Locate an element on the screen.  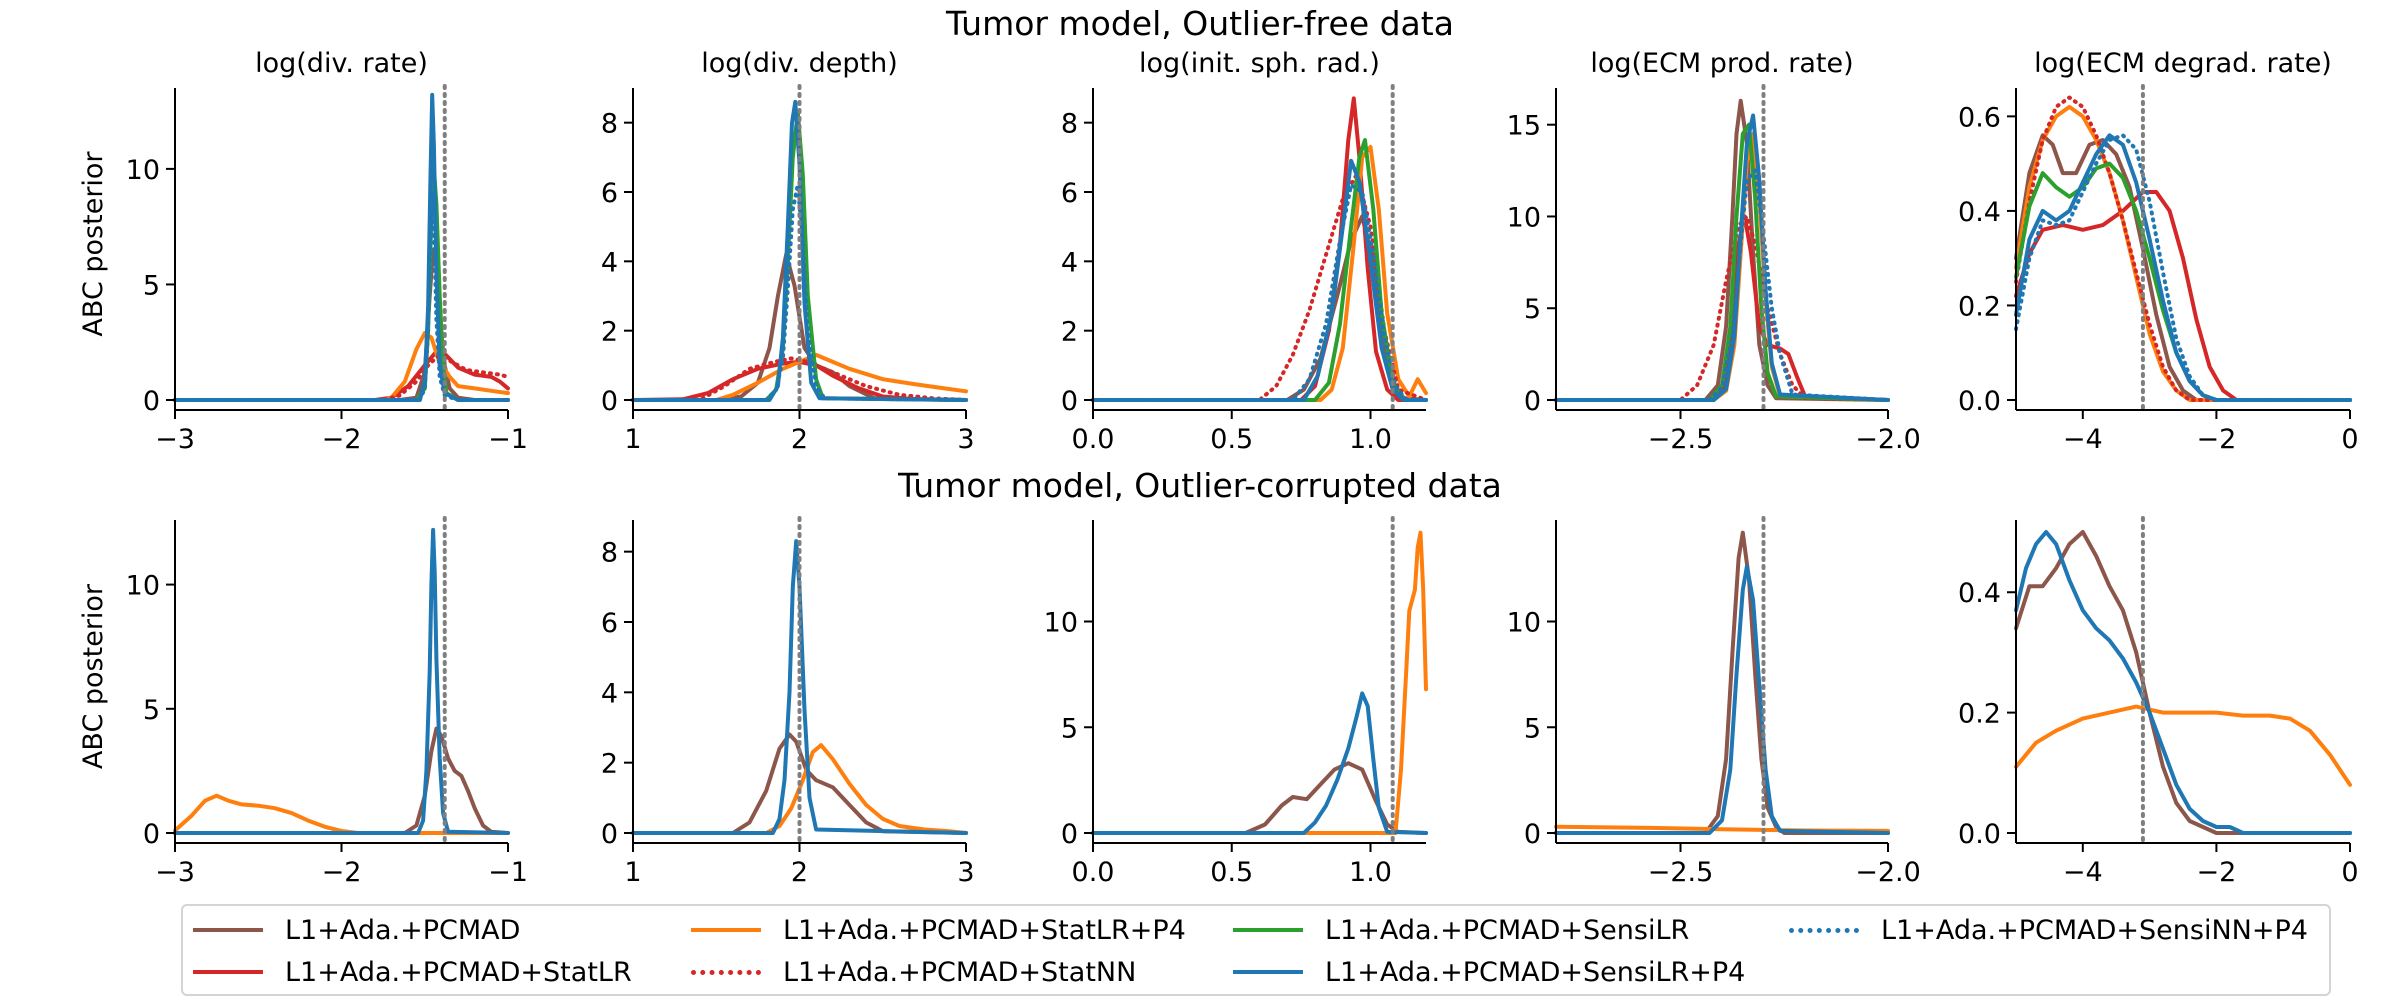
legend-item-statlr-p4: L1+Ada.+PCMAD+StatLR+P4 is located at coordinates (938, 930).